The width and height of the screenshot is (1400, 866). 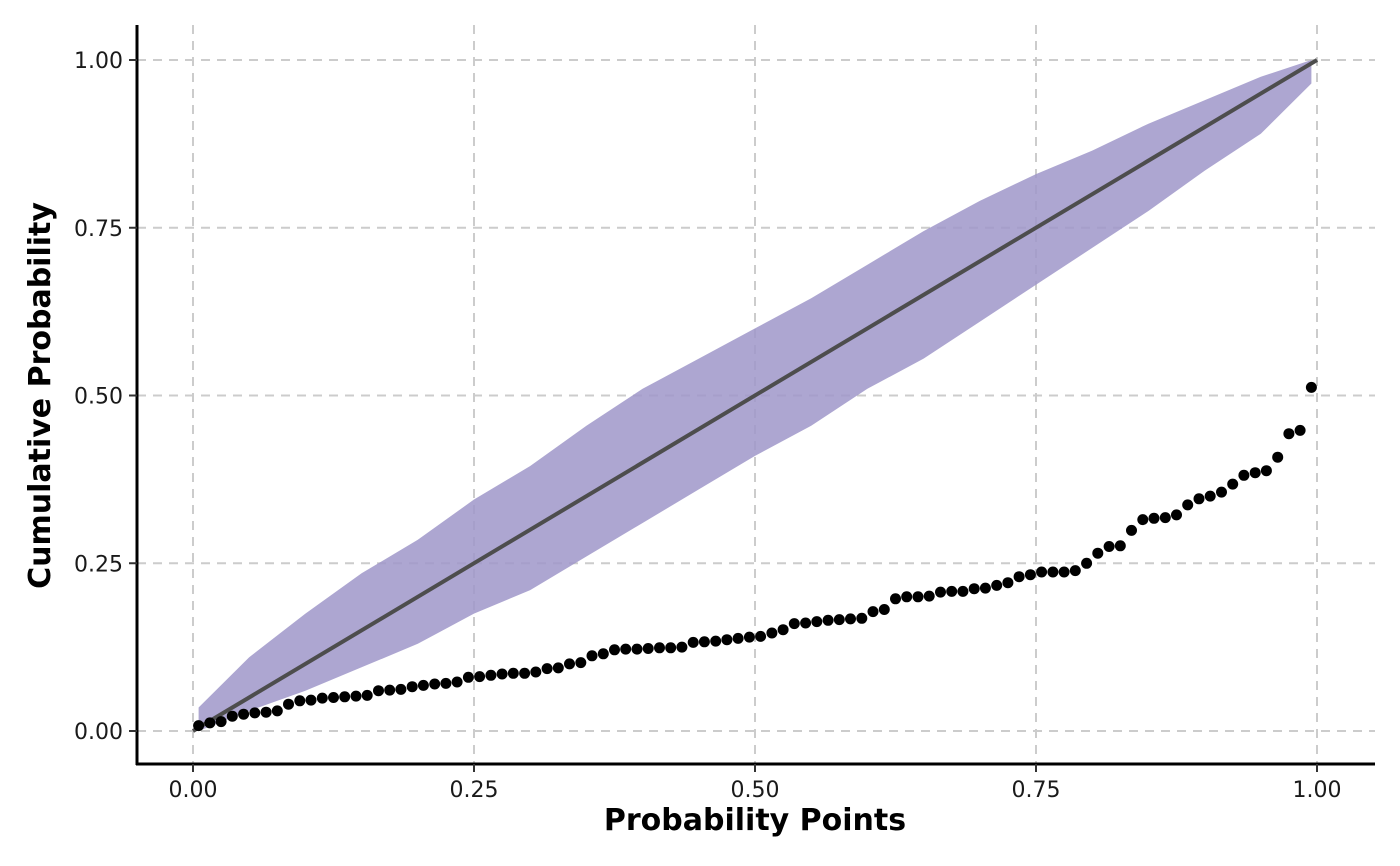 I want to click on x-tick-label: 1.00, so click(x=1317, y=790).